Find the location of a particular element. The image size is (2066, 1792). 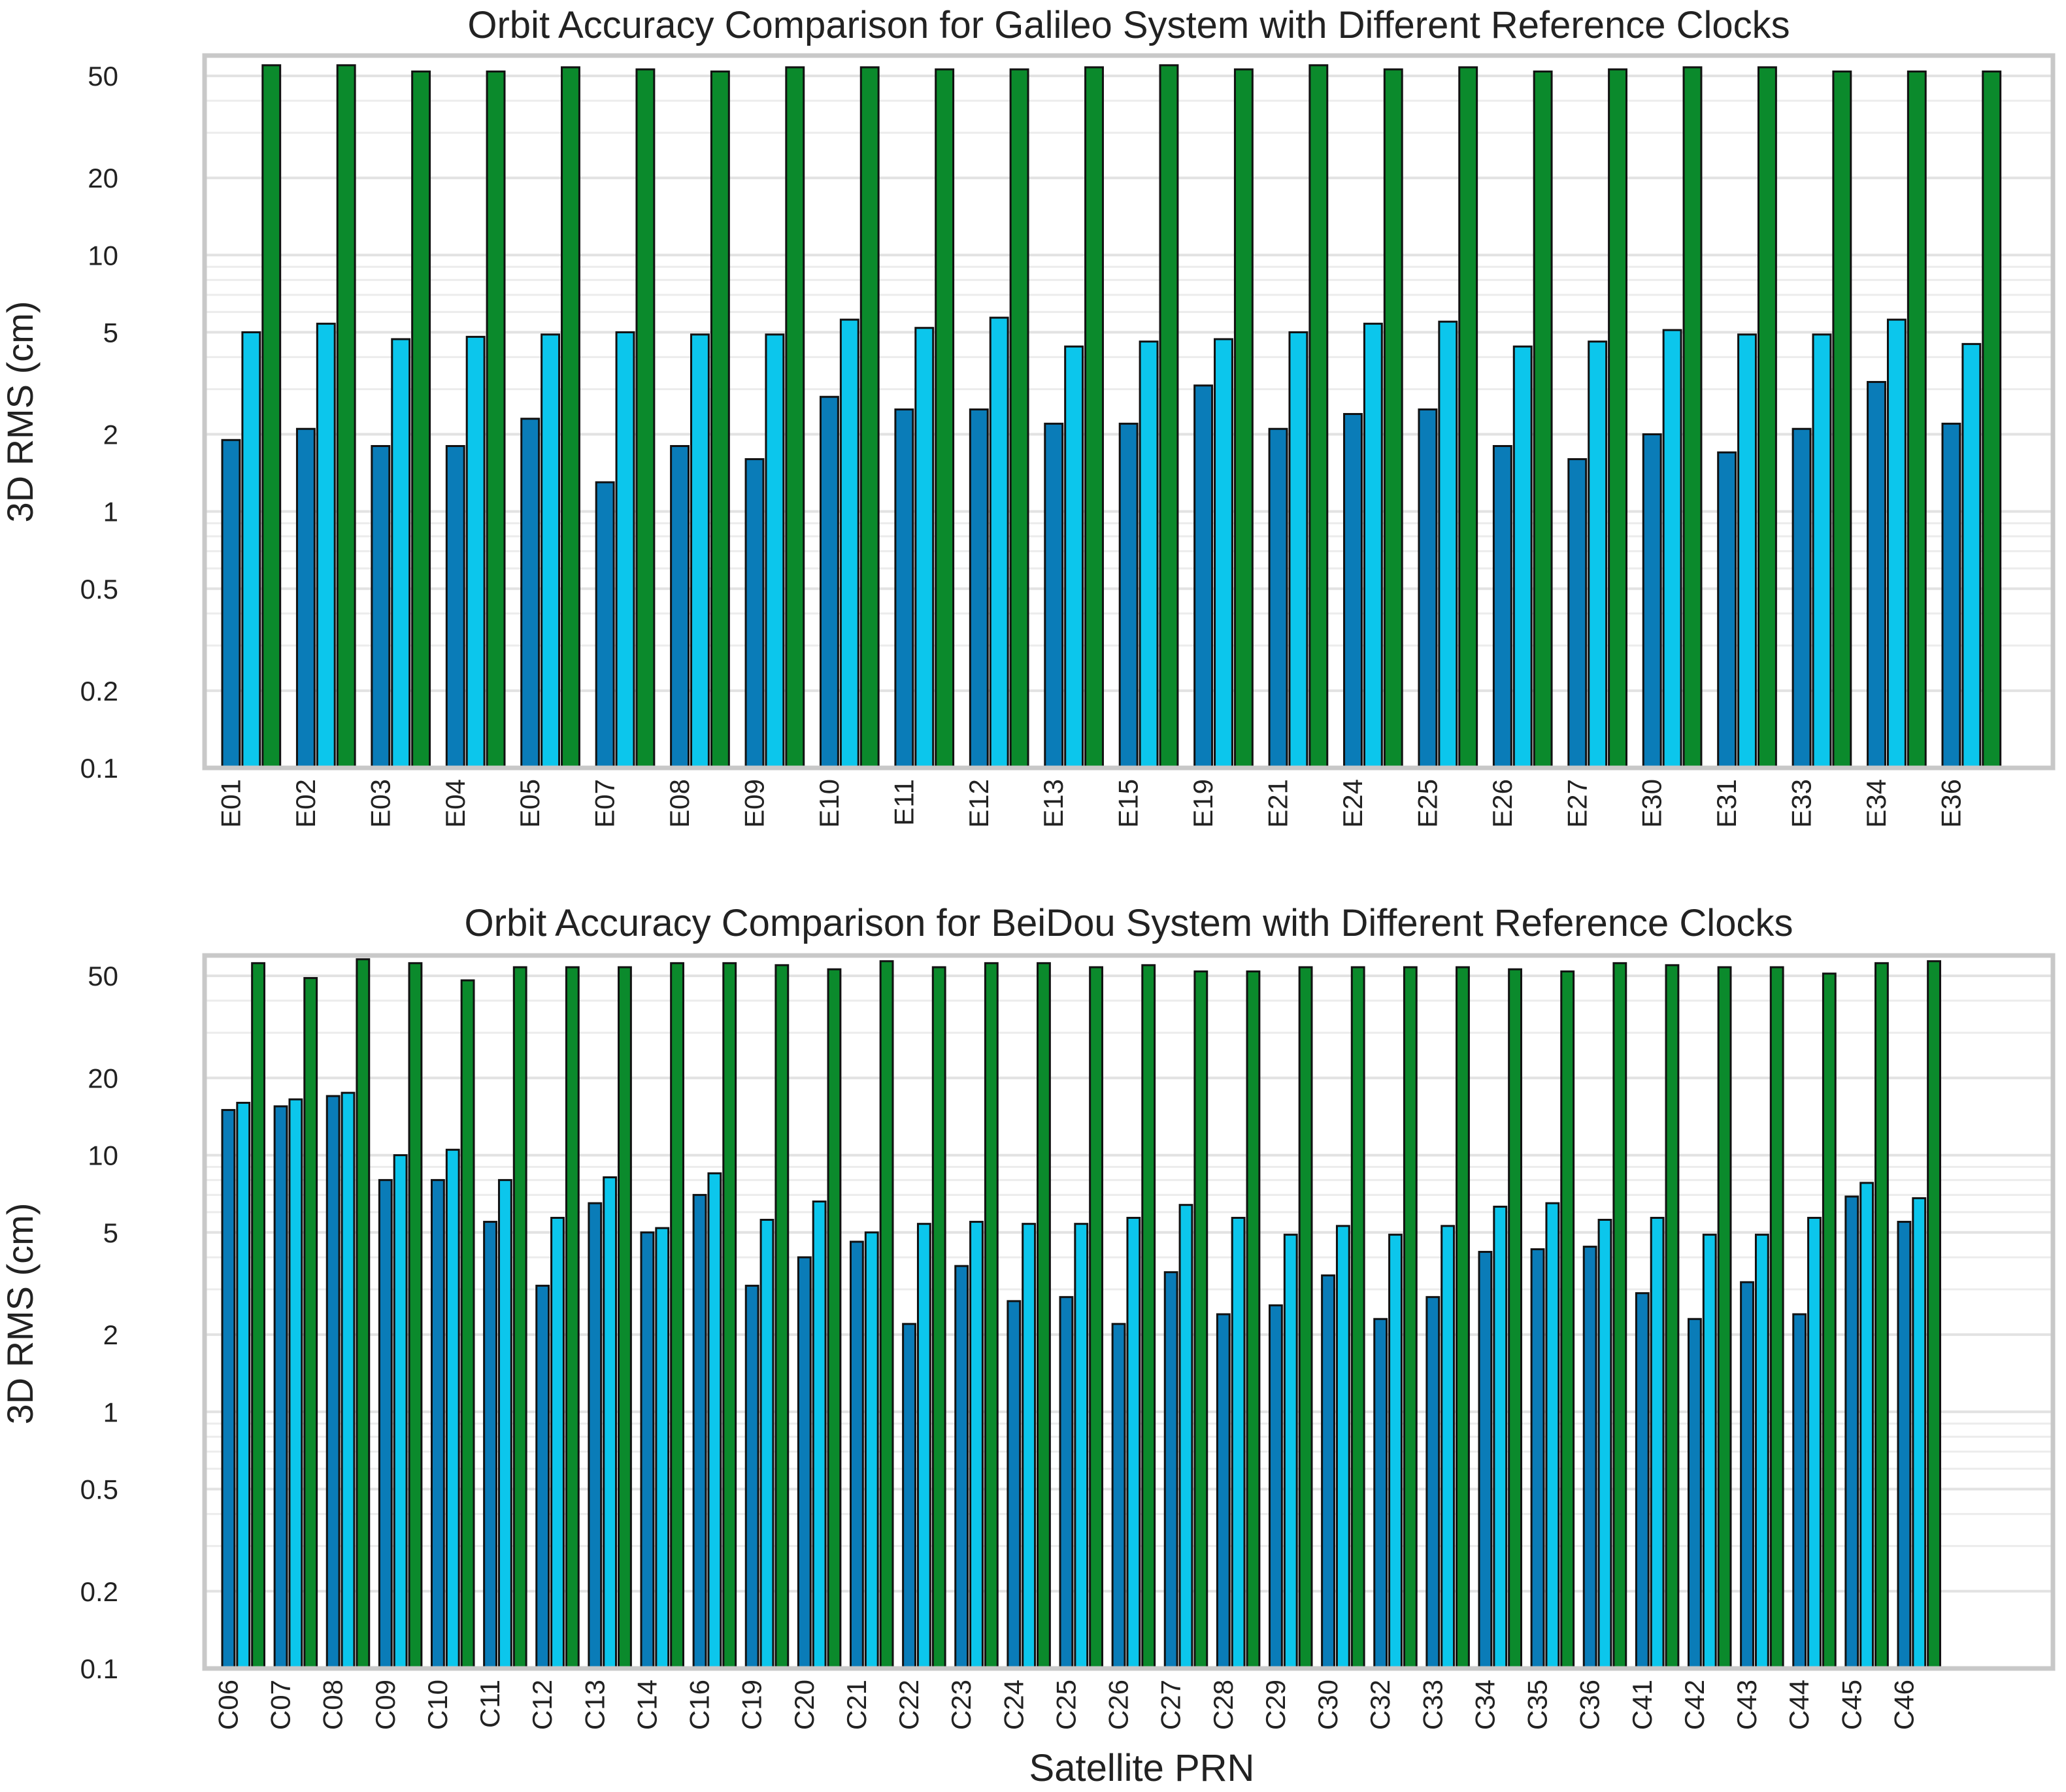

beidou-x-tick-label: C41 is located at coordinates (1642, 1705).